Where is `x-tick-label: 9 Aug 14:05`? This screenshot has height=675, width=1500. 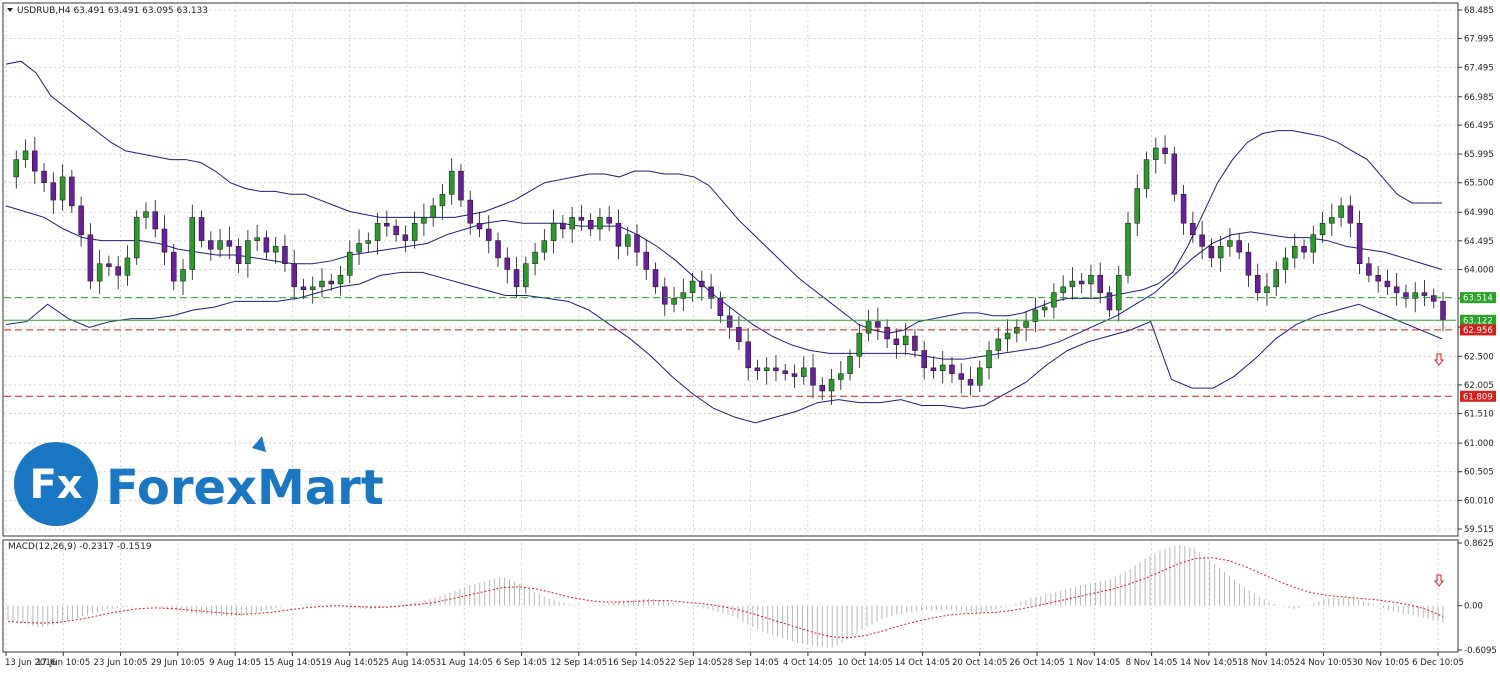 x-tick-label: 9 Aug 14:05 is located at coordinates (235, 663).